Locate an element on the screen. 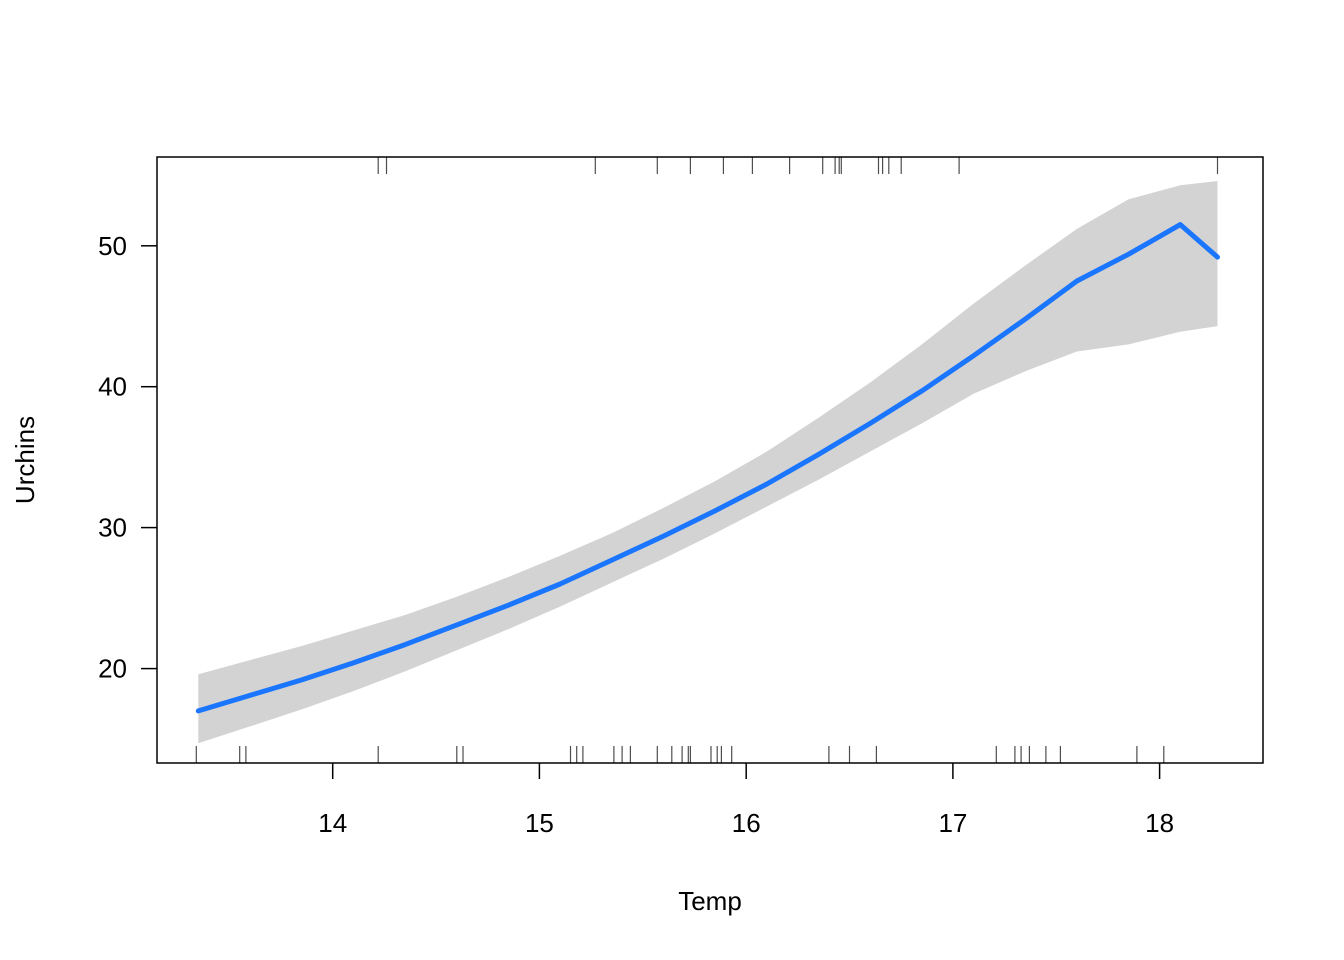 This screenshot has height=960, width=1344. x-tick-label: 14 is located at coordinates (332, 823).